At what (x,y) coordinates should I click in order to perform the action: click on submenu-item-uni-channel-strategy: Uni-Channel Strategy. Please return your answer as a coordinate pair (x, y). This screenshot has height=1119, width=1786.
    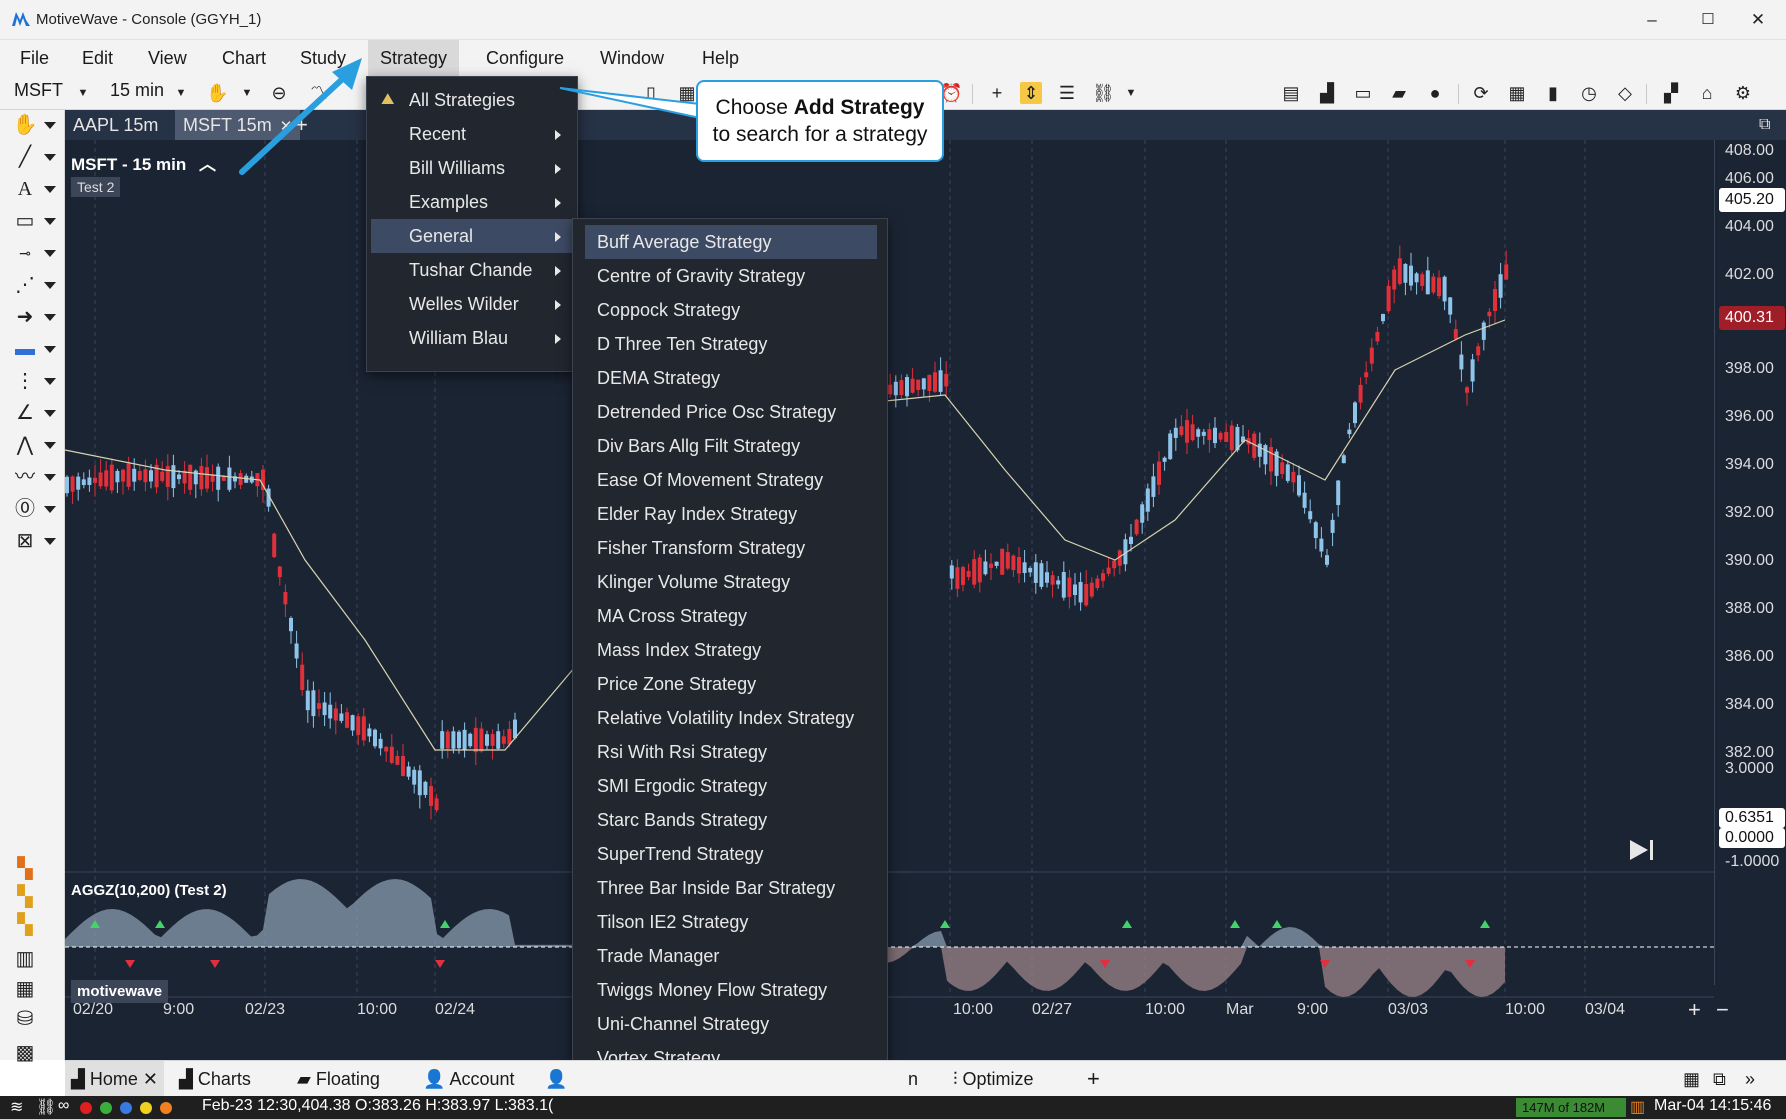
    Looking at the image, I should click on (683, 1024).